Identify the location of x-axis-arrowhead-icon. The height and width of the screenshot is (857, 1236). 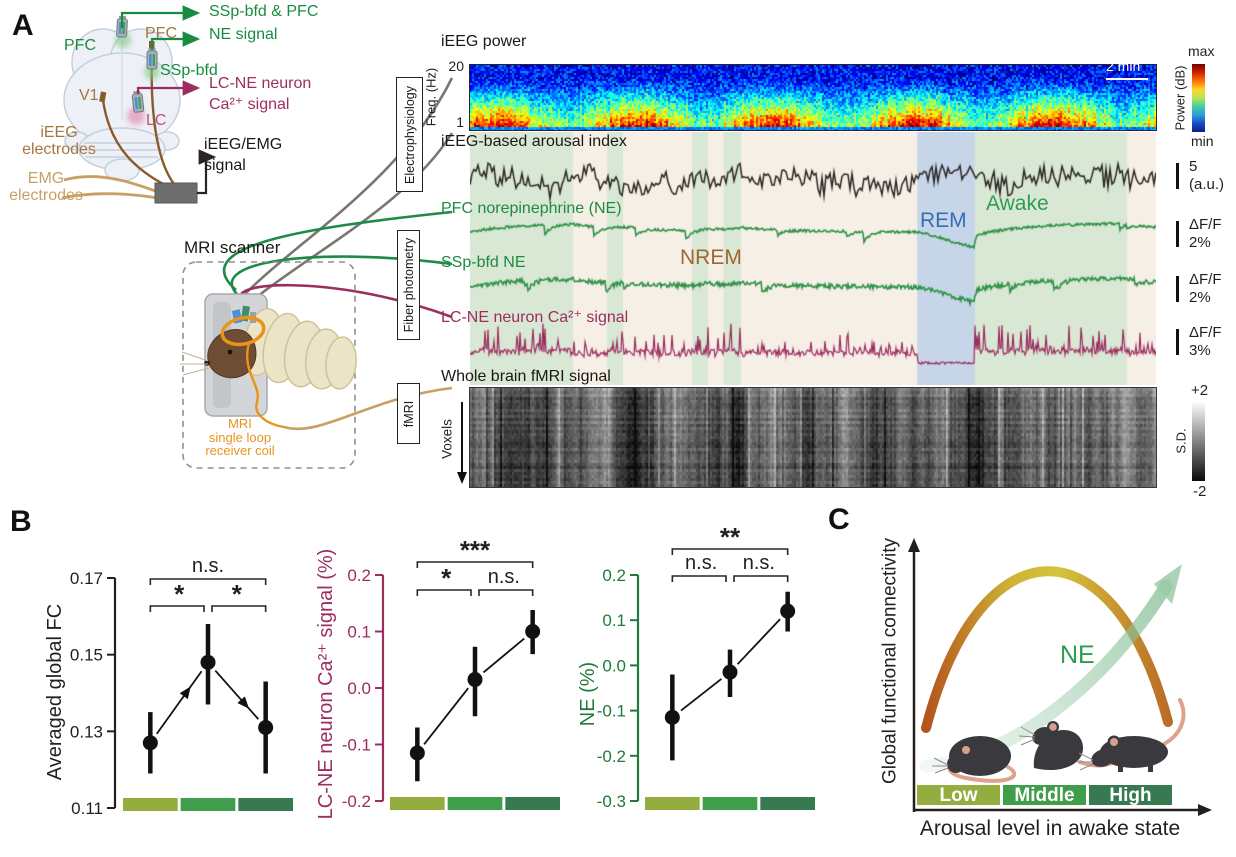
(1205, 810).